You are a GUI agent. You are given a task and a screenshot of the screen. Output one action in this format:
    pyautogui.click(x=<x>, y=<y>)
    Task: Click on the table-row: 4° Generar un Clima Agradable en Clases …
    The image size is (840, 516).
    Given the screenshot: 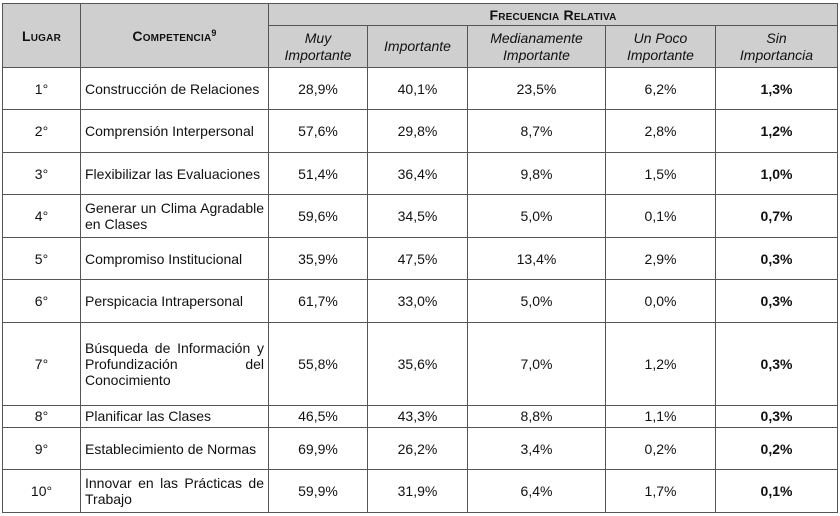 What is the action you would take?
    pyautogui.click(x=420, y=216)
    